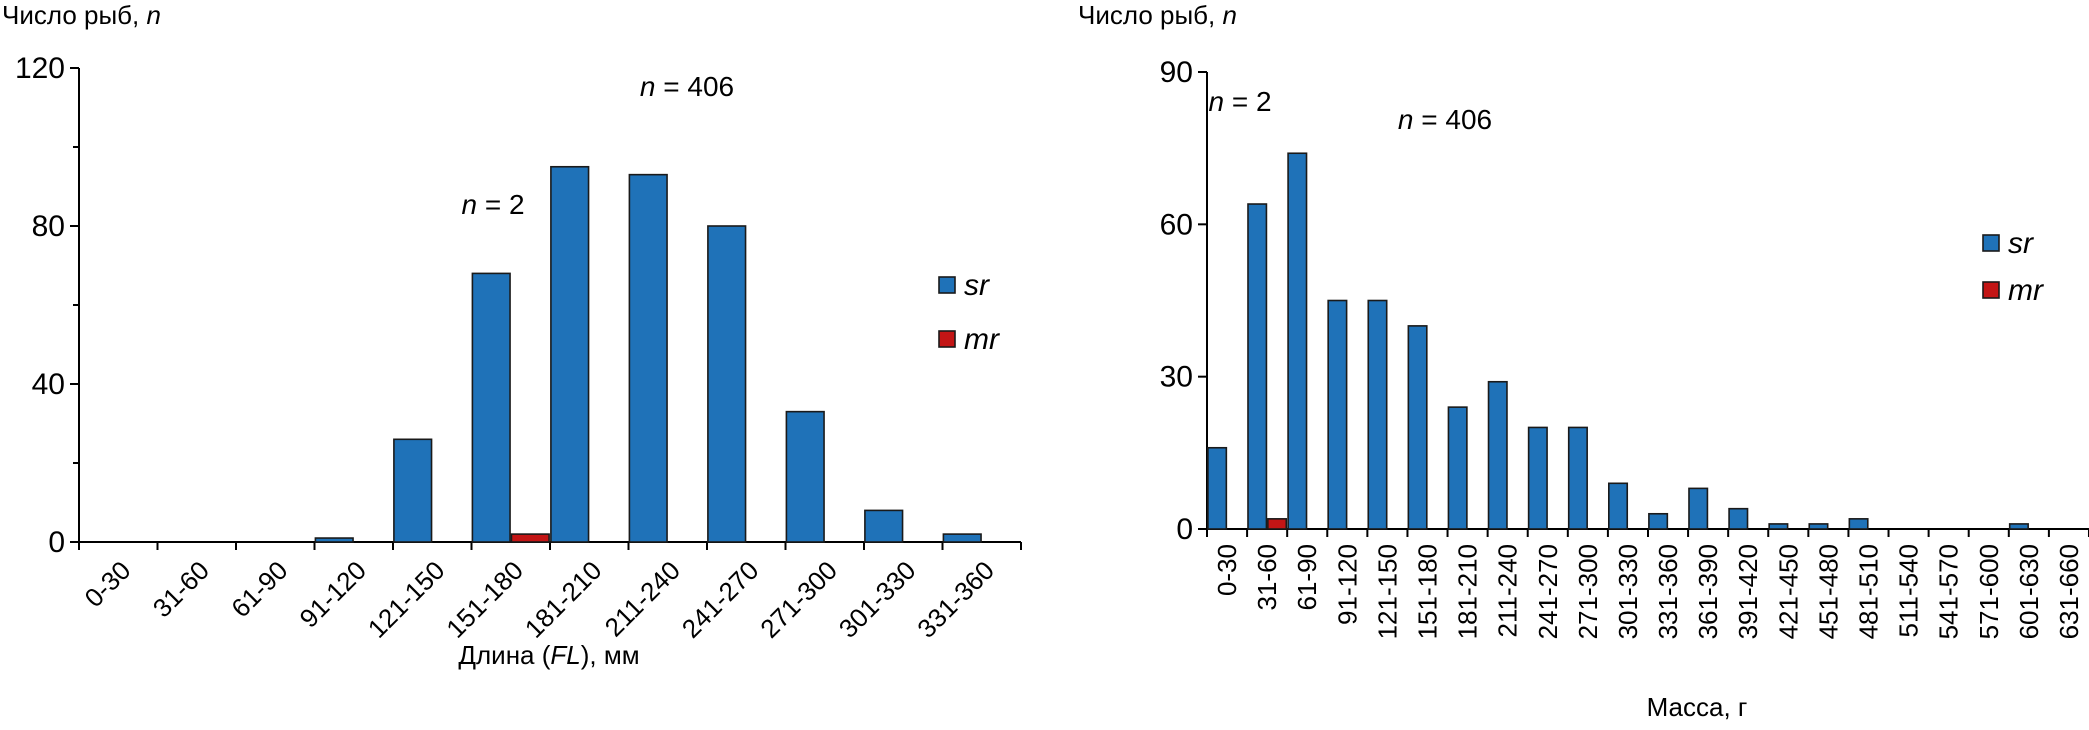 This screenshot has height=730, width=2089. Describe the element at coordinates (1949, 591) in the screenshot. I see `x-tick-label: 541-570` at that location.